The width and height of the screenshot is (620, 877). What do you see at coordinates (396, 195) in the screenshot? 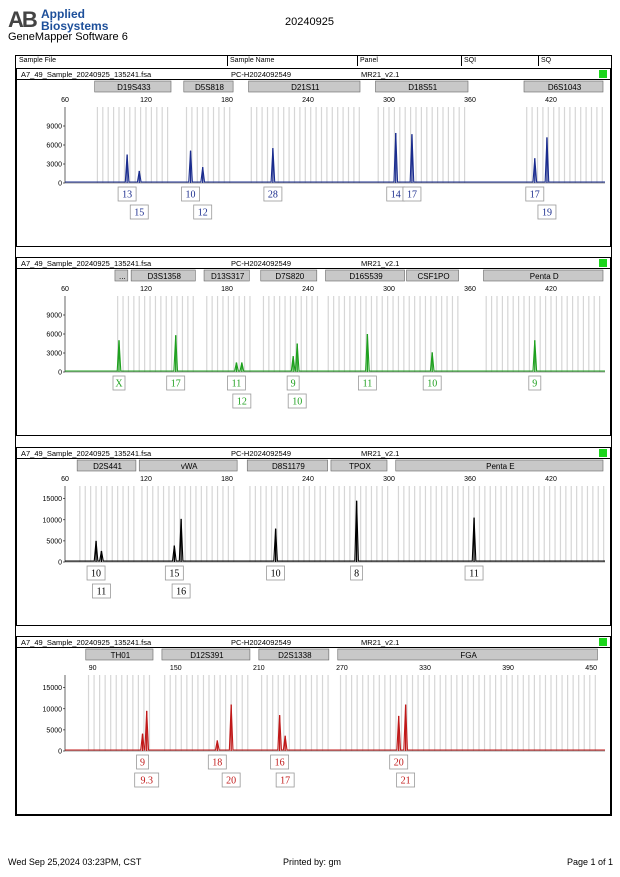
I see `allele-call-label: 14` at bounding box center [396, 195].